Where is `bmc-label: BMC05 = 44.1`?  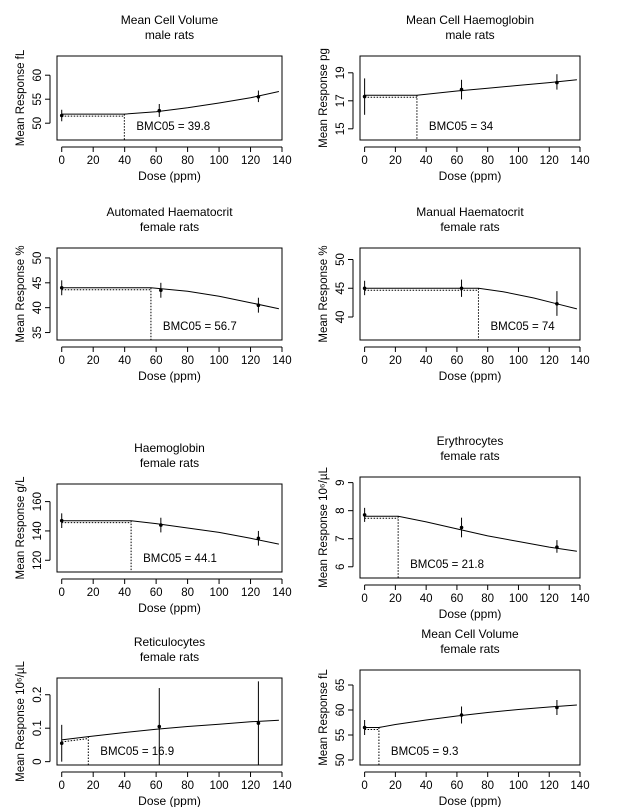 bmc-label: BMC05 = 44.1 is located at coordinates (180, 559).